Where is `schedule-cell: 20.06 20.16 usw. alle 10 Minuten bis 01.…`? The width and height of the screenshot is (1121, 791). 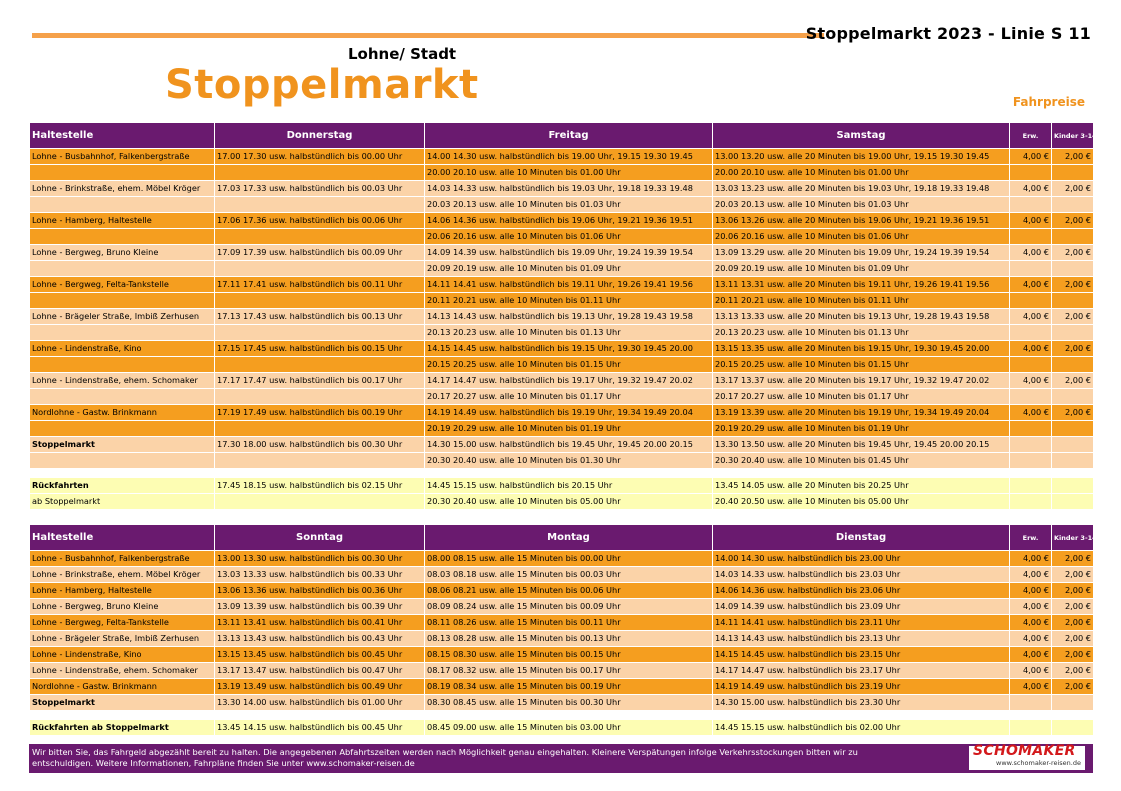 schedule-cell: 20.06 20.16 usw. alle 10 Minuten bis 01.… is located at coordinates (568, 236).